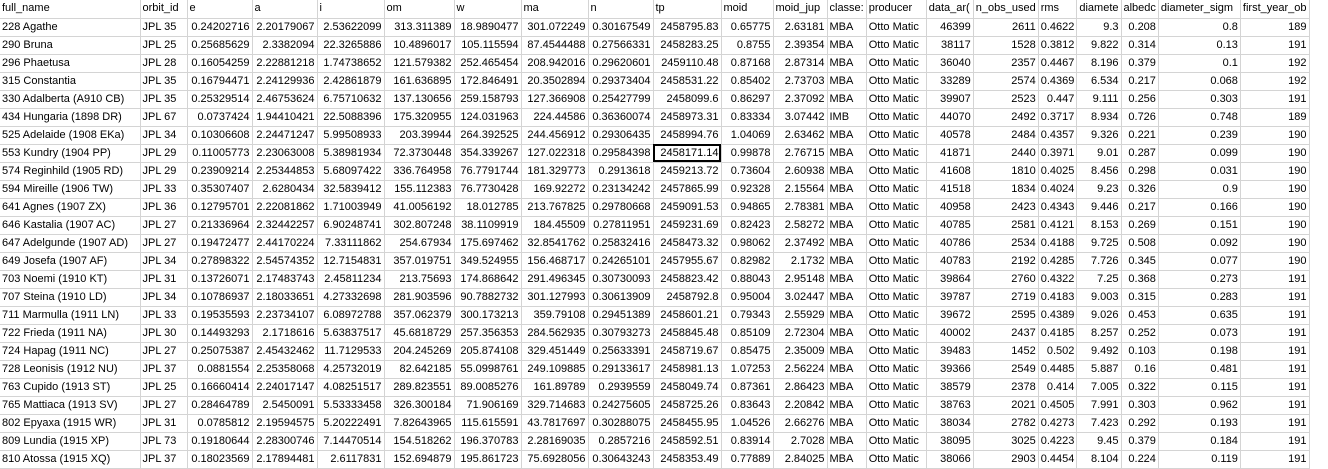 The image size is (1328, 469). Describe the element at coordinates (687, 207) in the screenshot. I see `cell-tp: 2459091.53` at that location.